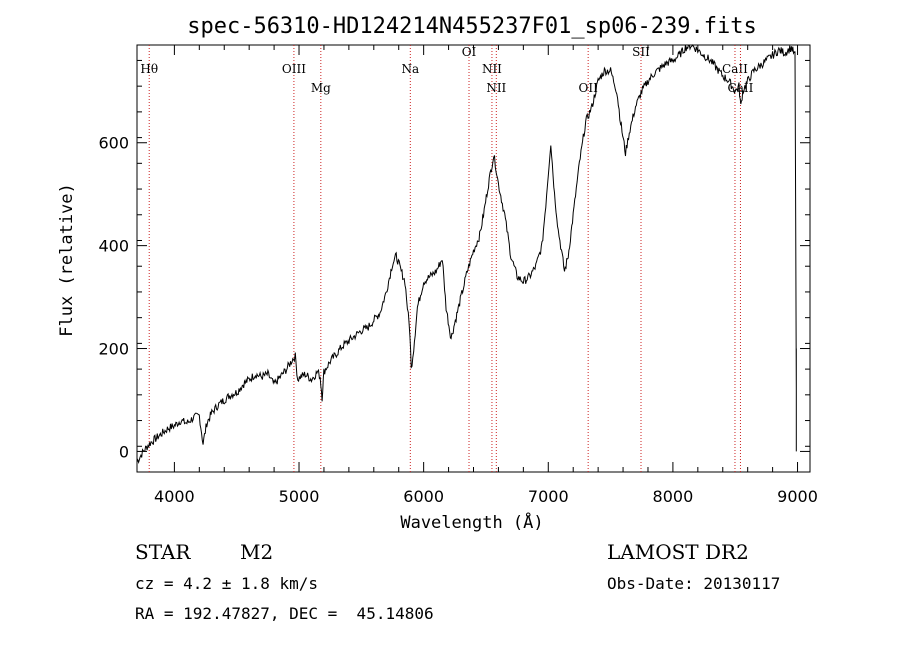  I want to click on line-marker-label: Mg, so click(321, 88).